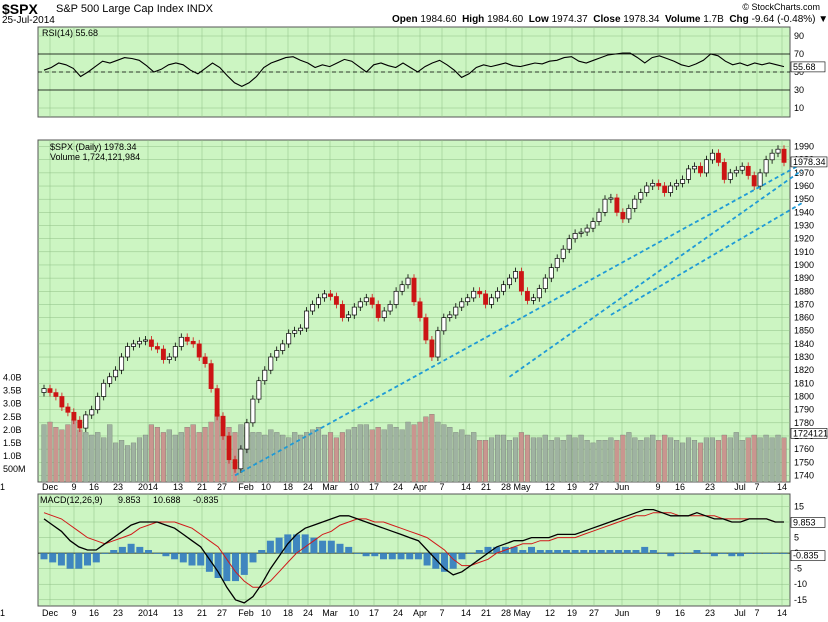  What do you see at coordinates (804, 199) in the screenshot?
I see `price-tick-label: 1950` at bounding box center [804, 199].